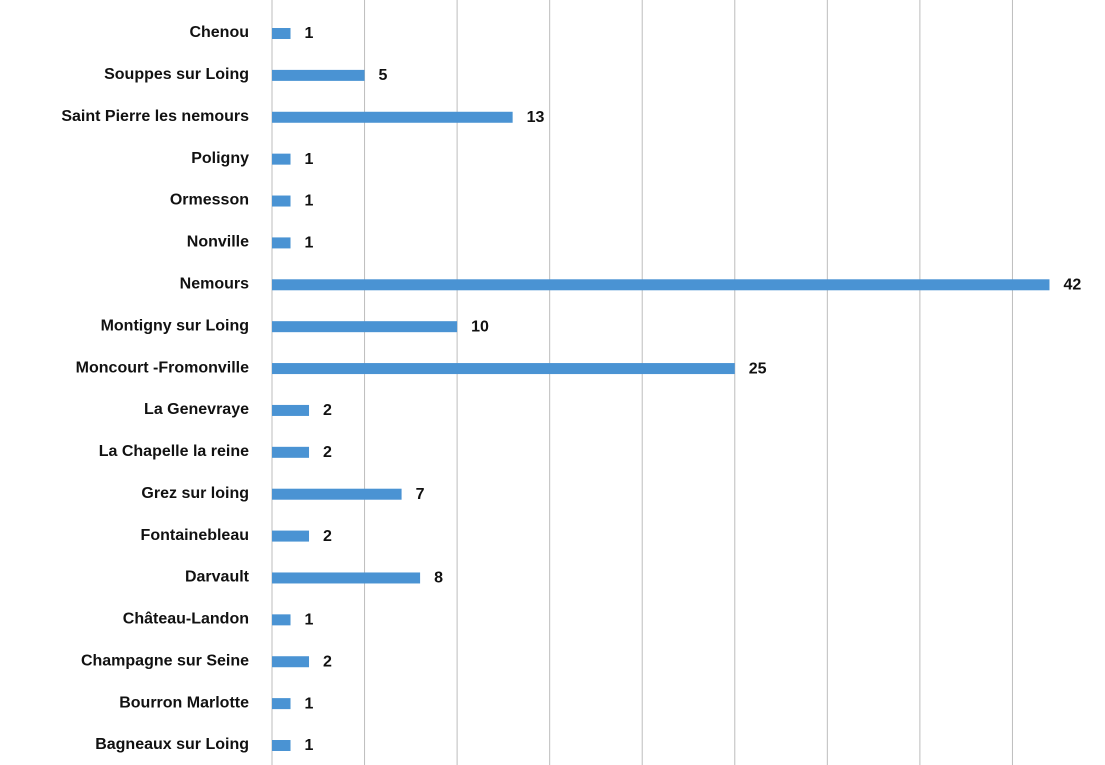 The image size is (1105, 765). What do you see at coordinates (219, 32) in the screenshot?
I see `y-tick-label: Chenou` at bounding box center [219, 32].